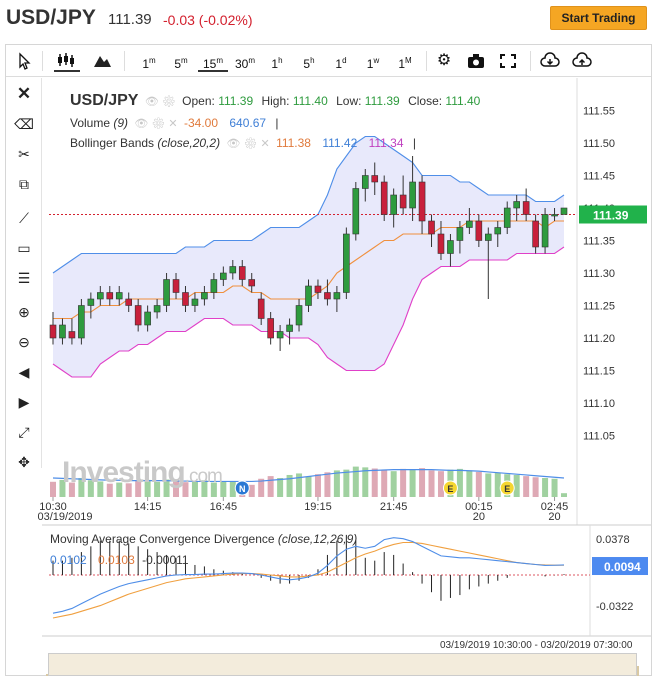 This screenshot has height=676, width=657. I want to click on candlestick-icon, so click(67, 61).